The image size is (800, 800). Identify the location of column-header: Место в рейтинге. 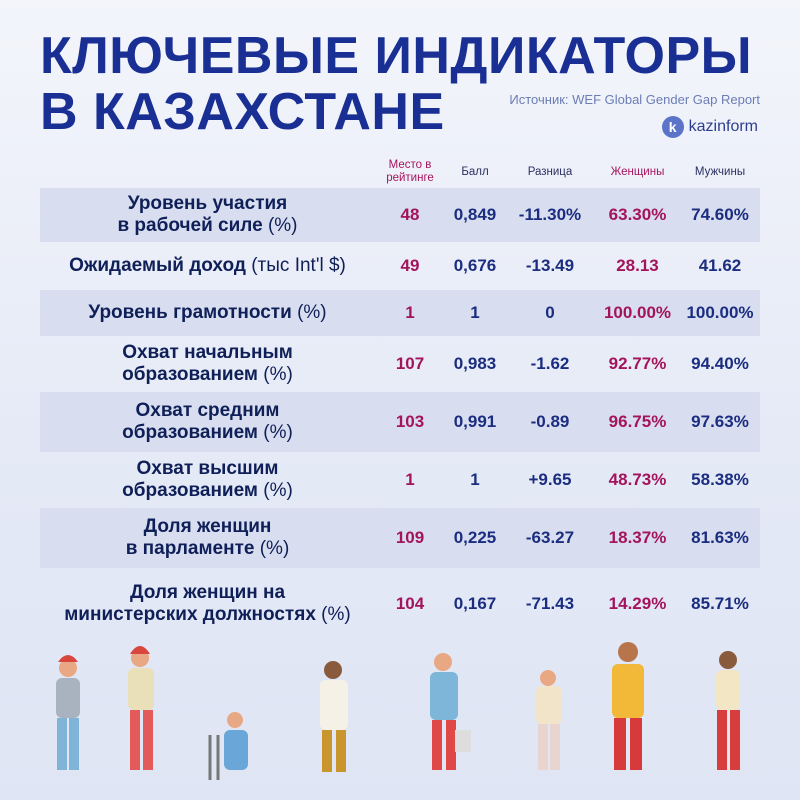
(410, 171).